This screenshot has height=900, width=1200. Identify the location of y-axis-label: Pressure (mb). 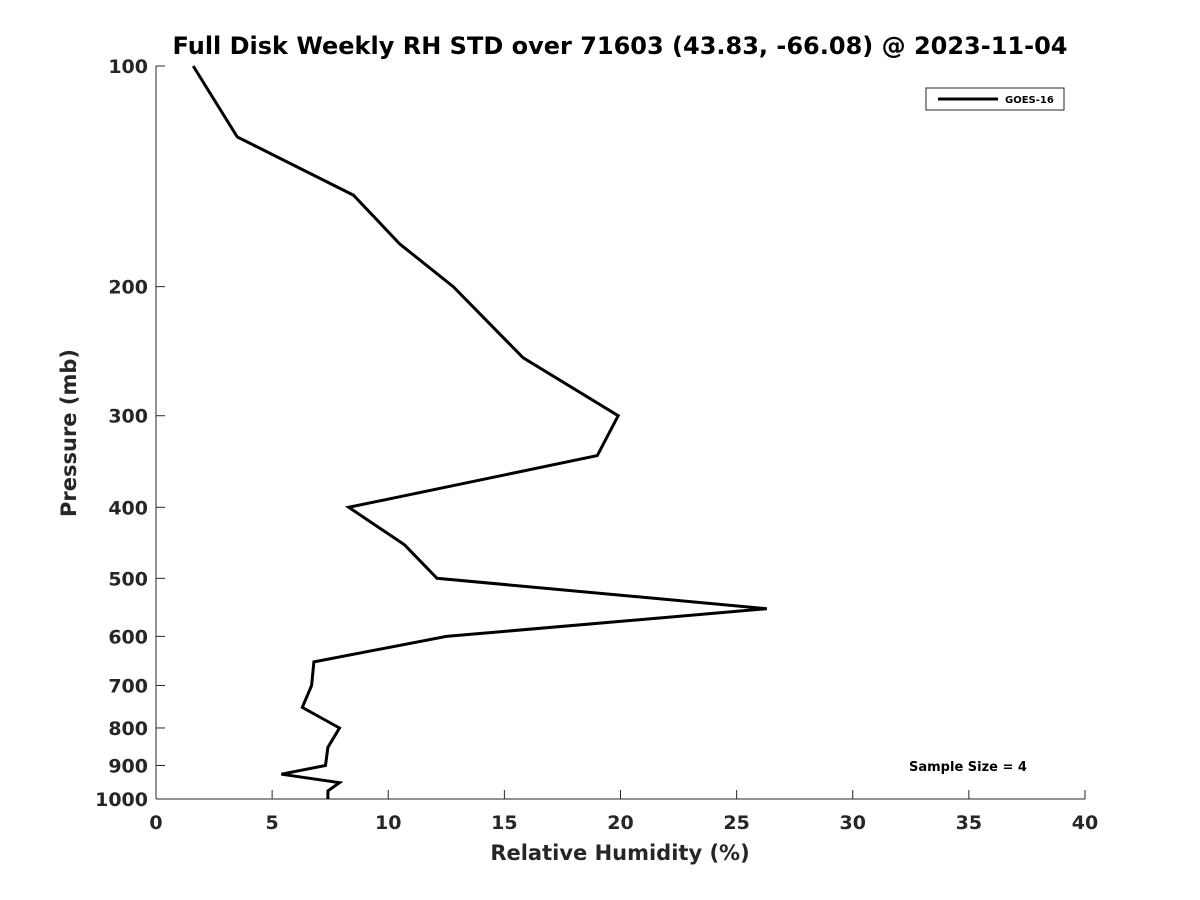
(69, 433).